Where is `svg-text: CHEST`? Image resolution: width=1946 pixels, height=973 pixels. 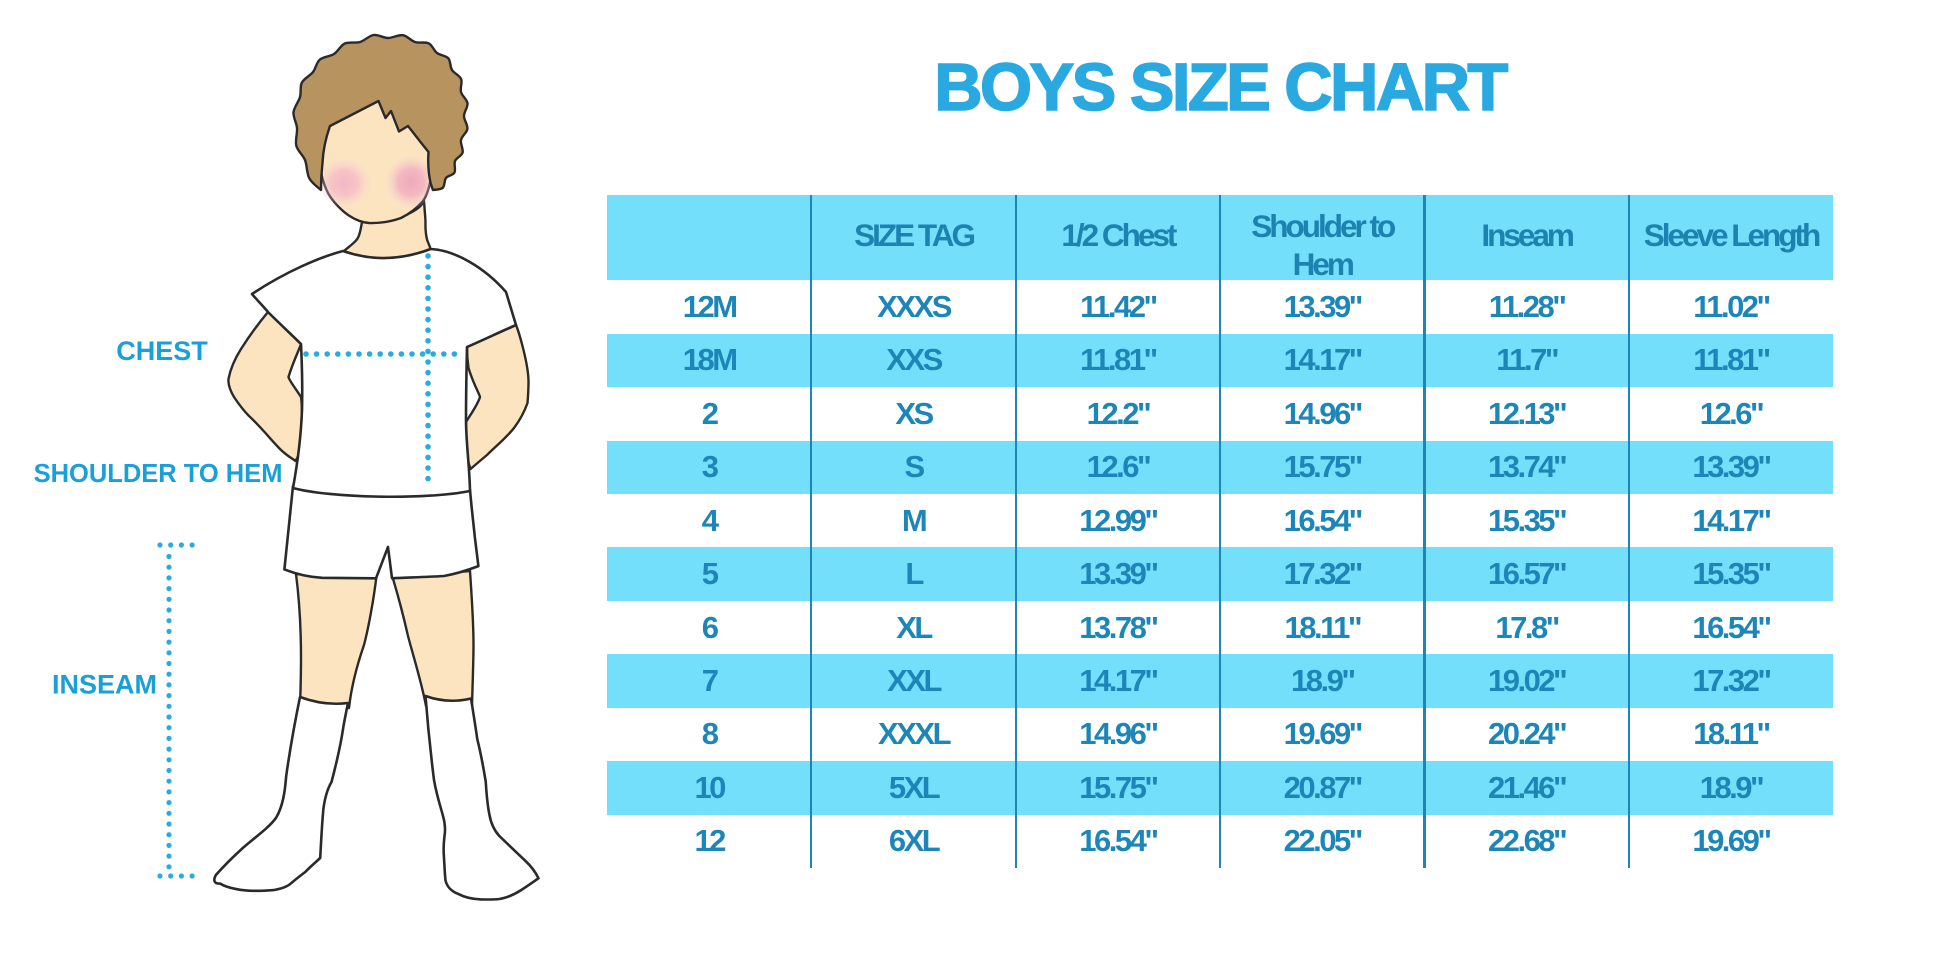 svg-text: CHEST is located at coordinates (162, 351).